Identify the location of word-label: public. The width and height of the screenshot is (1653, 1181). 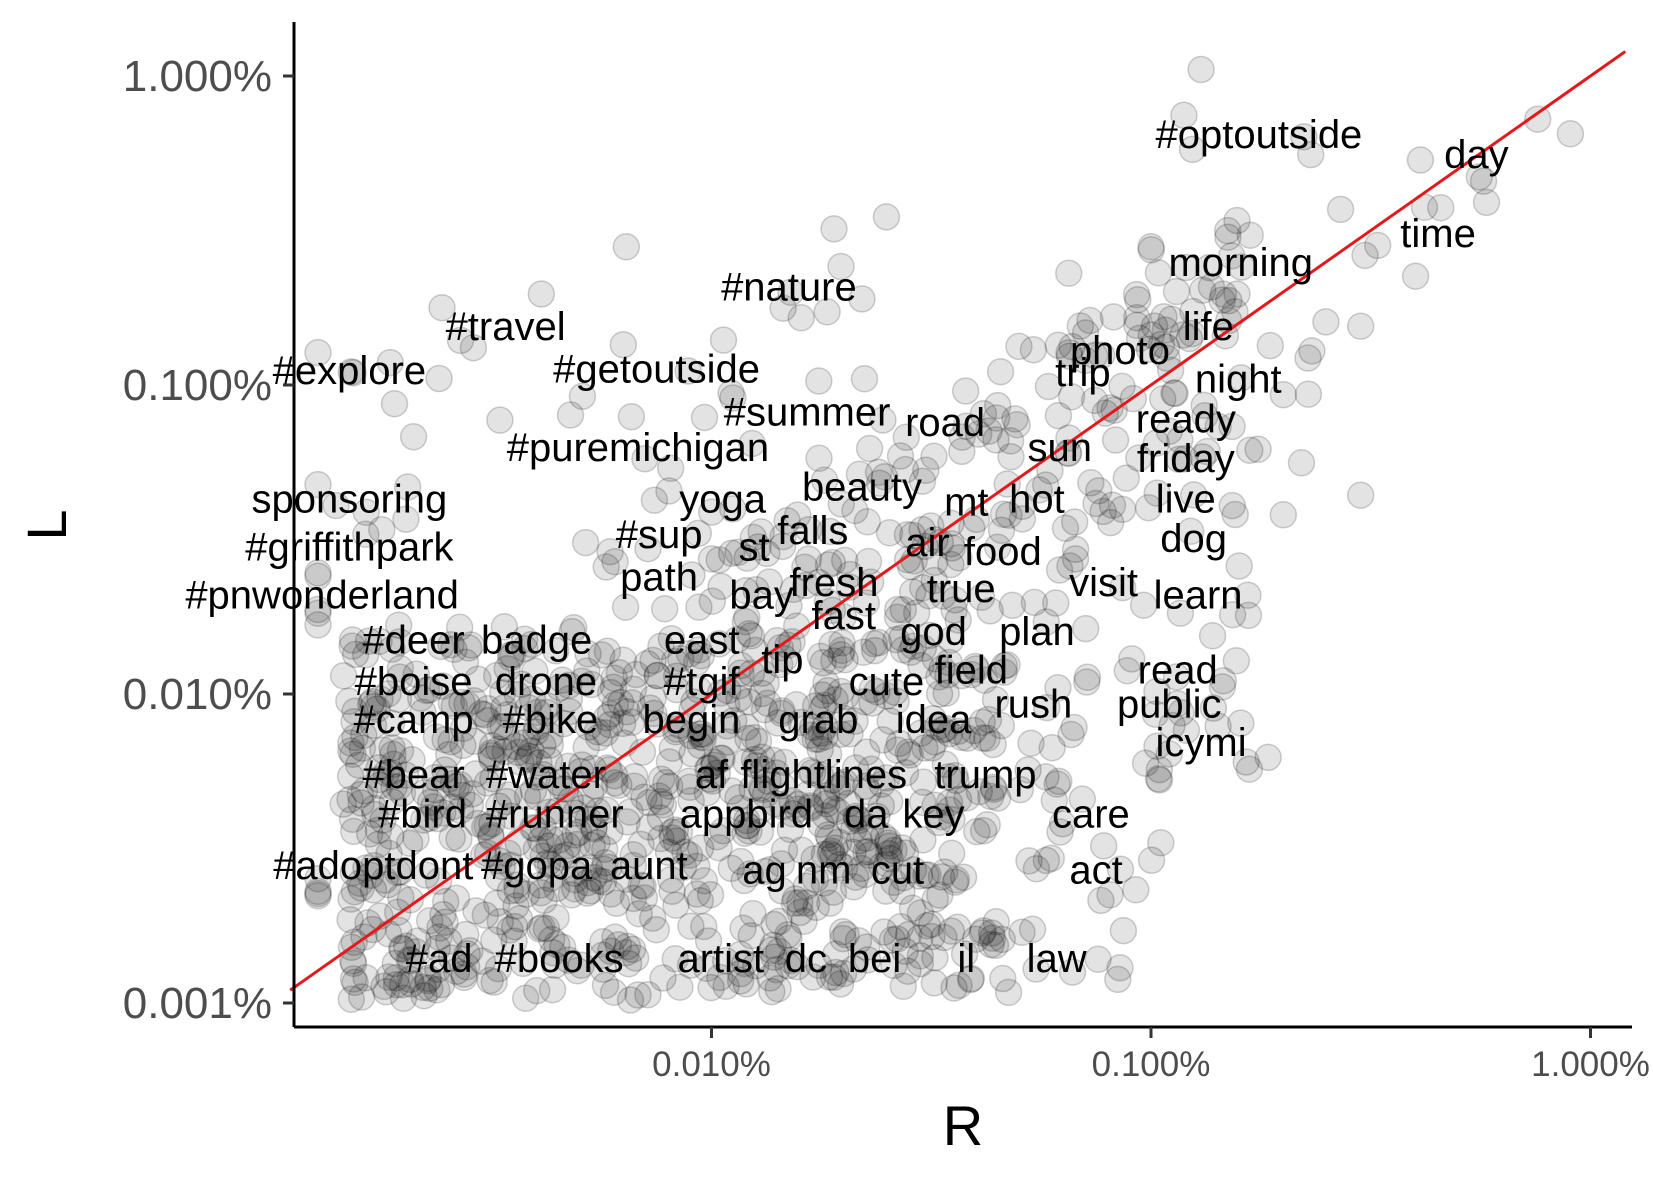
(1169, 705).